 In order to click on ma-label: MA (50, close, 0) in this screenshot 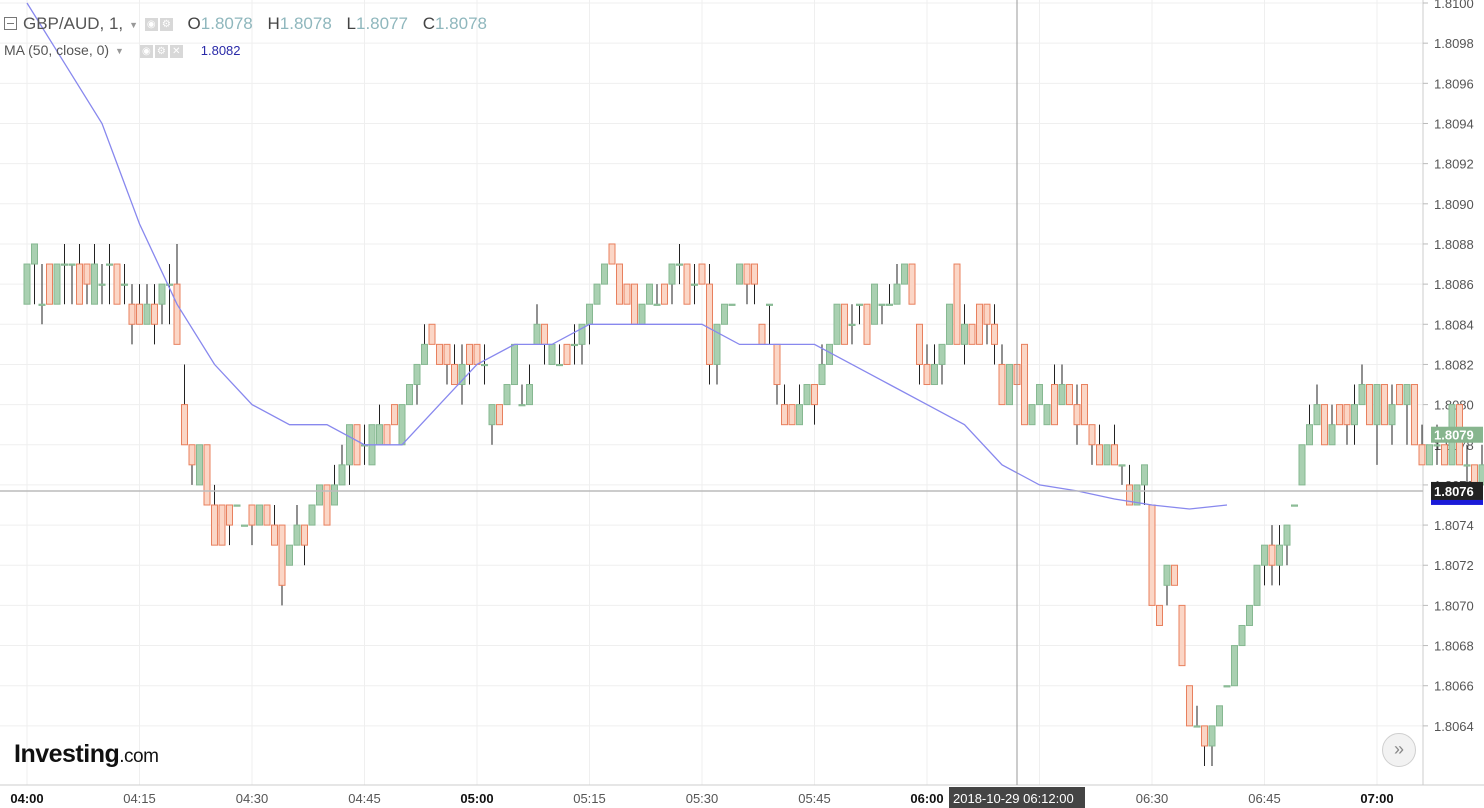, I will do `click(57, 50)`.